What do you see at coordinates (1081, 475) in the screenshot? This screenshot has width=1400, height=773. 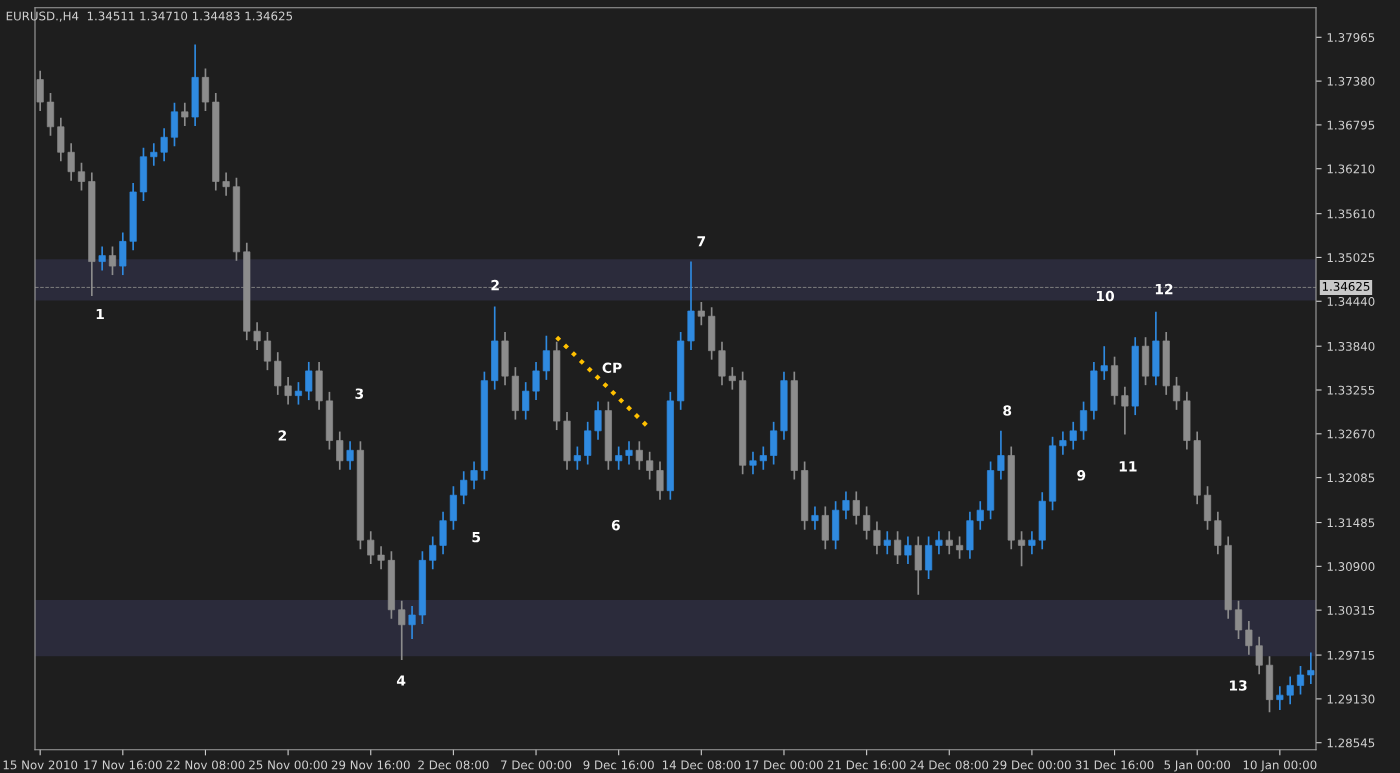 I see `annotation: 9` at bounding box center [1081, 475].